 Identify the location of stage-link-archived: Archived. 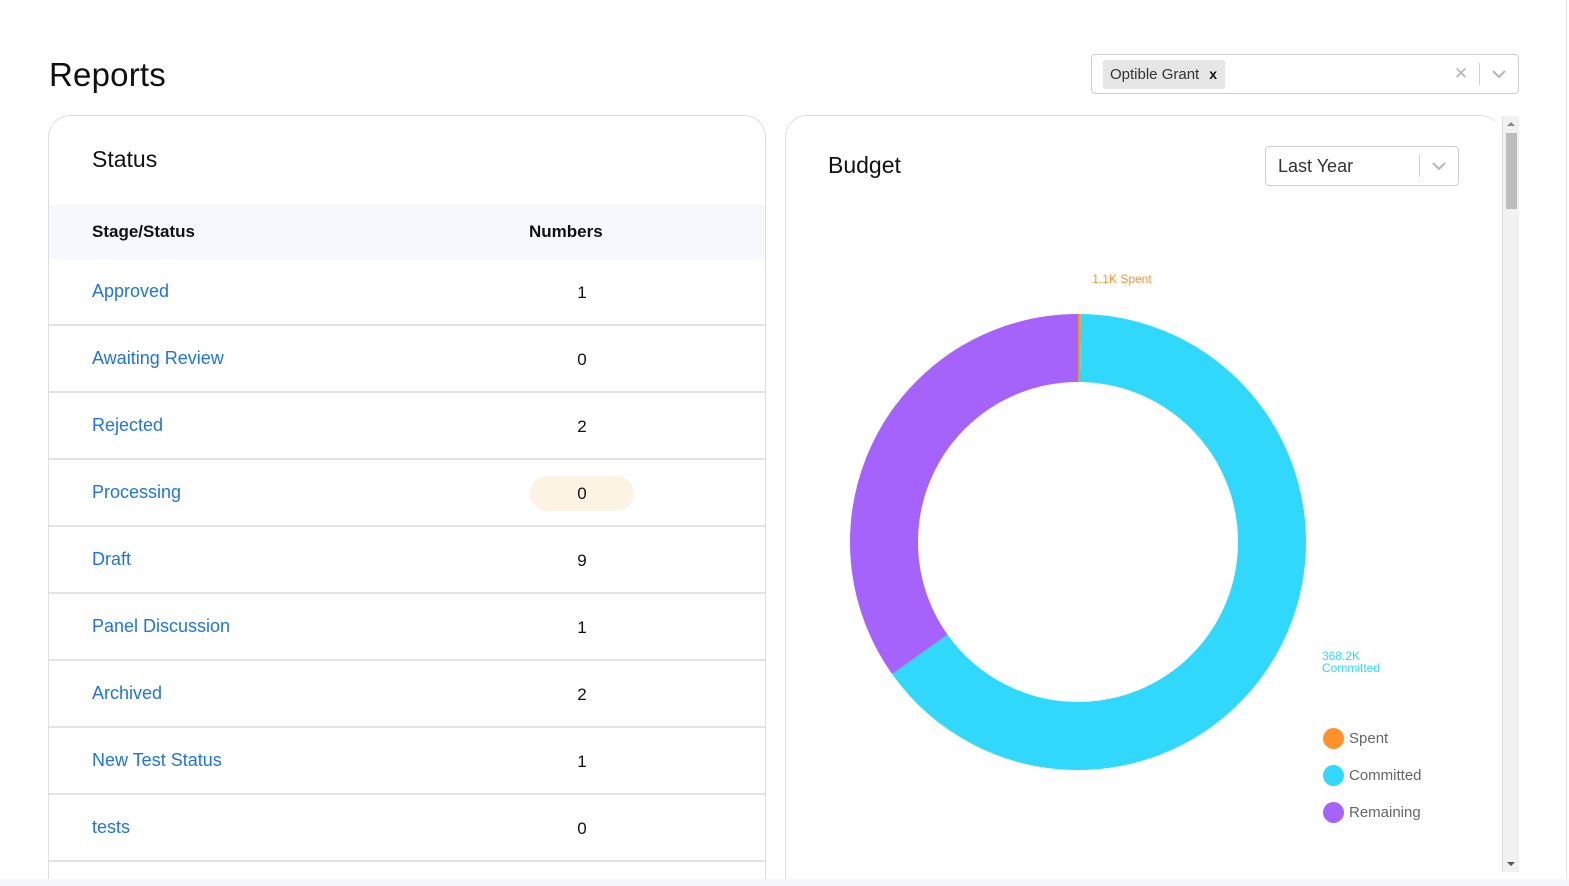
(127, 693).